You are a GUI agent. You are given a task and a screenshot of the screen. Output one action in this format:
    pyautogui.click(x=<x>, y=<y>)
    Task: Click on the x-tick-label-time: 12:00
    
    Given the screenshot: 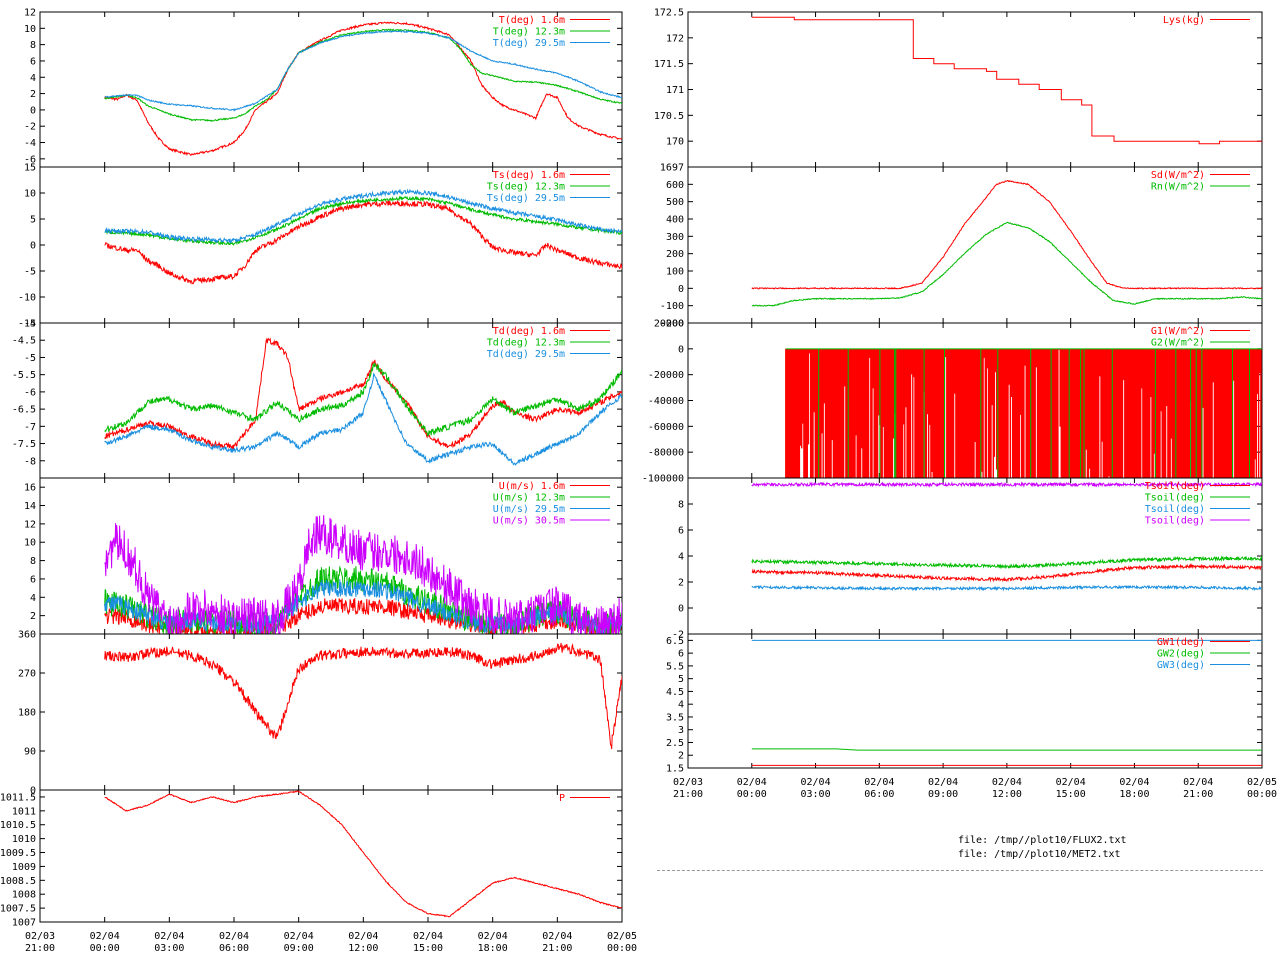 What is the action you would take?
    pyautogui.click(x=1007, y=794)
    